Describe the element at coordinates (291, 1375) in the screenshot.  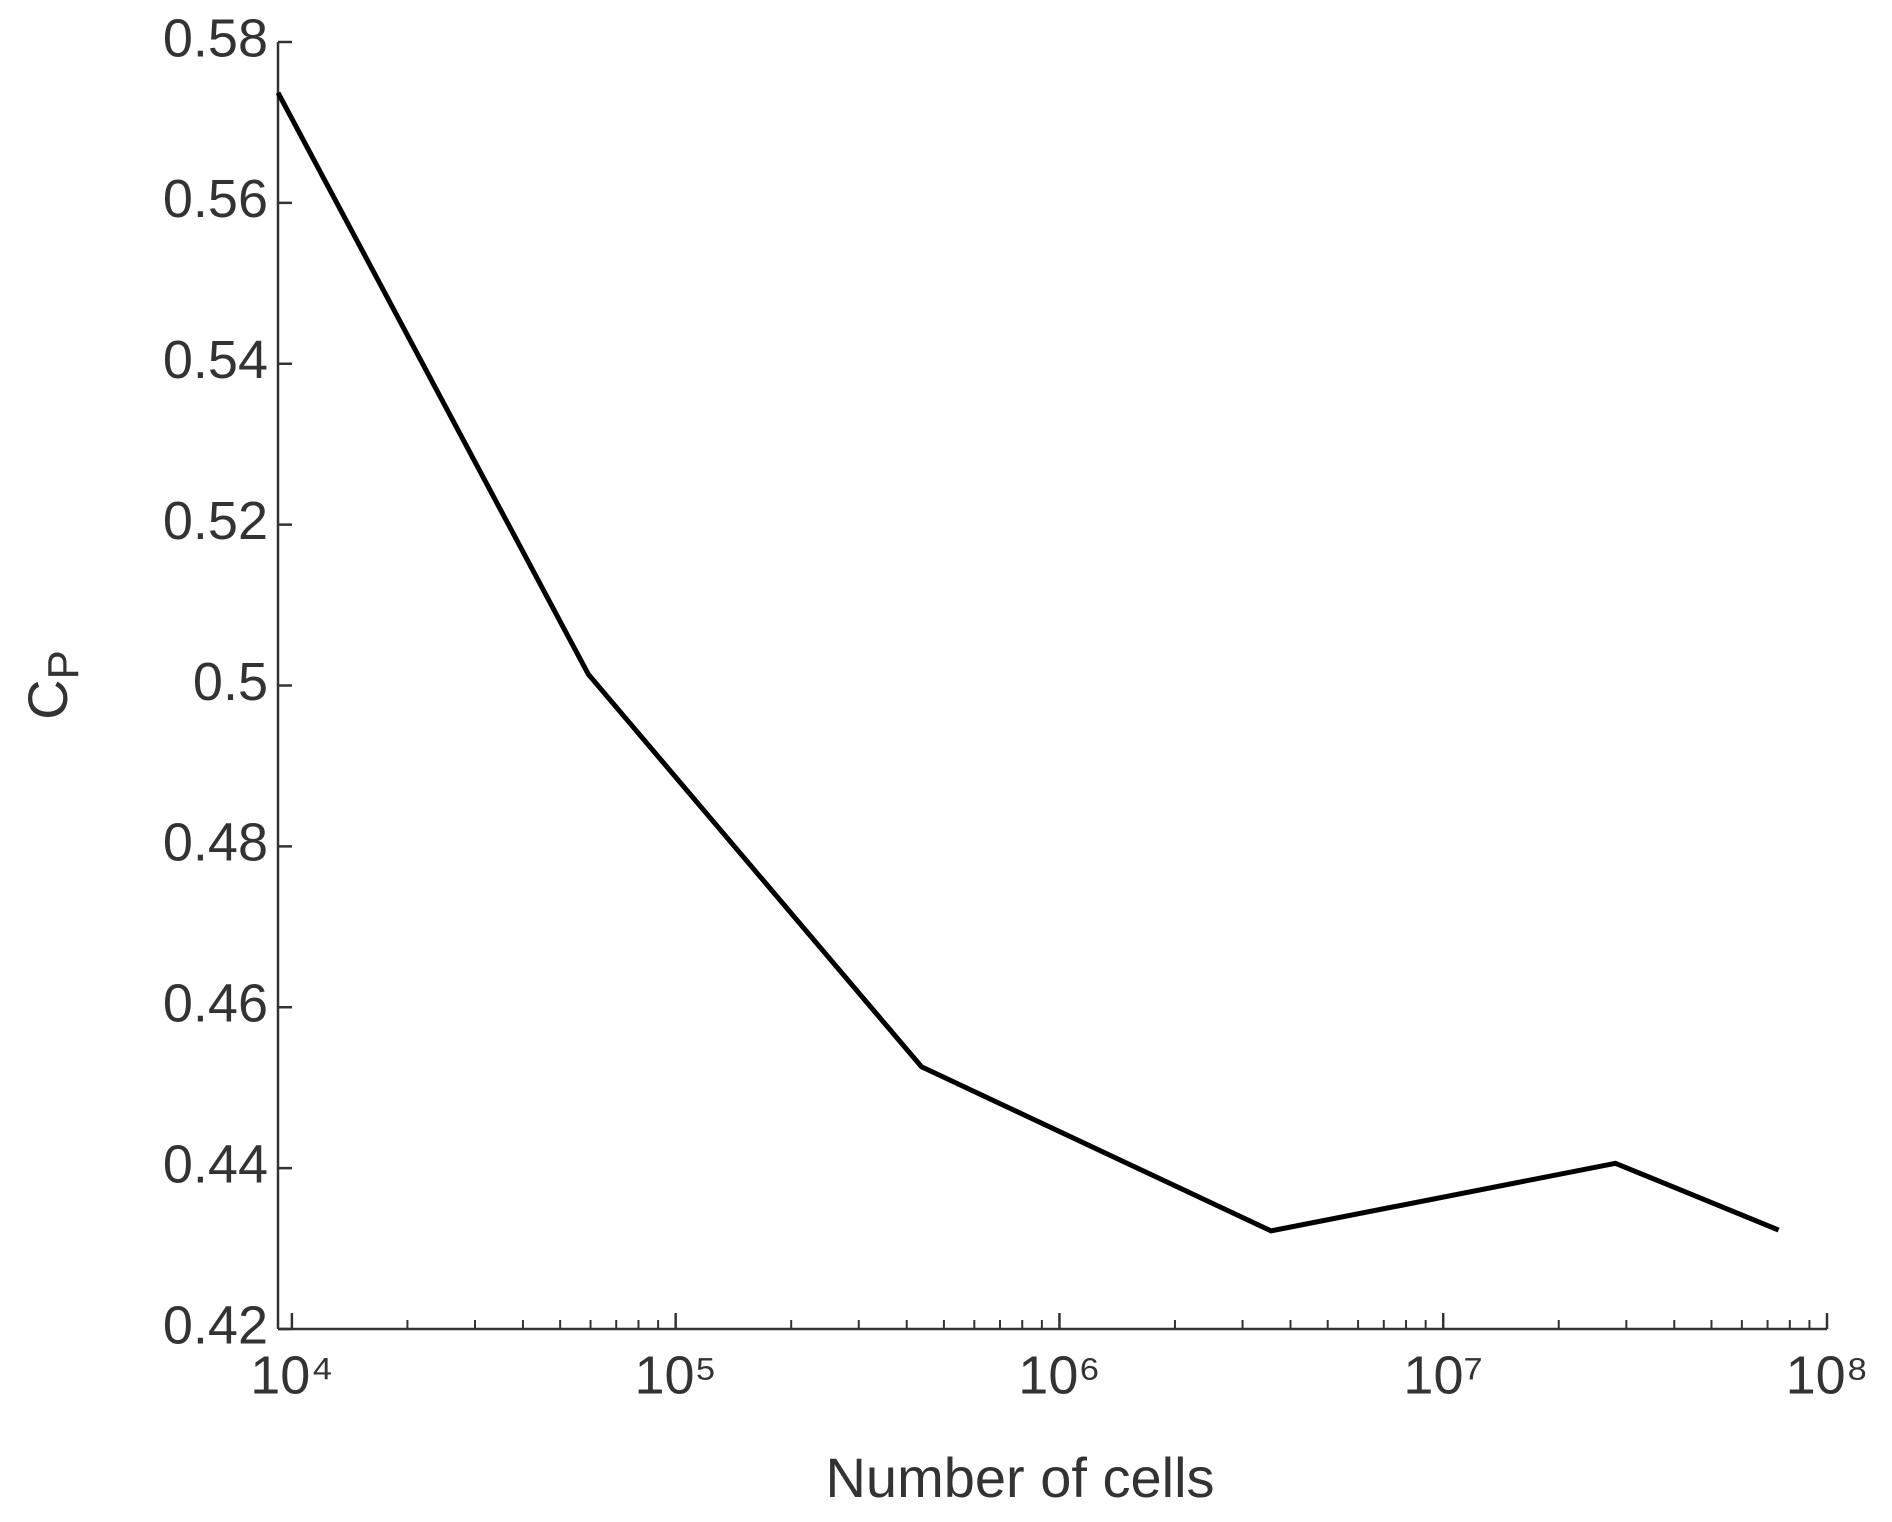
I see `x-tick-label: 10⁴` at that location.